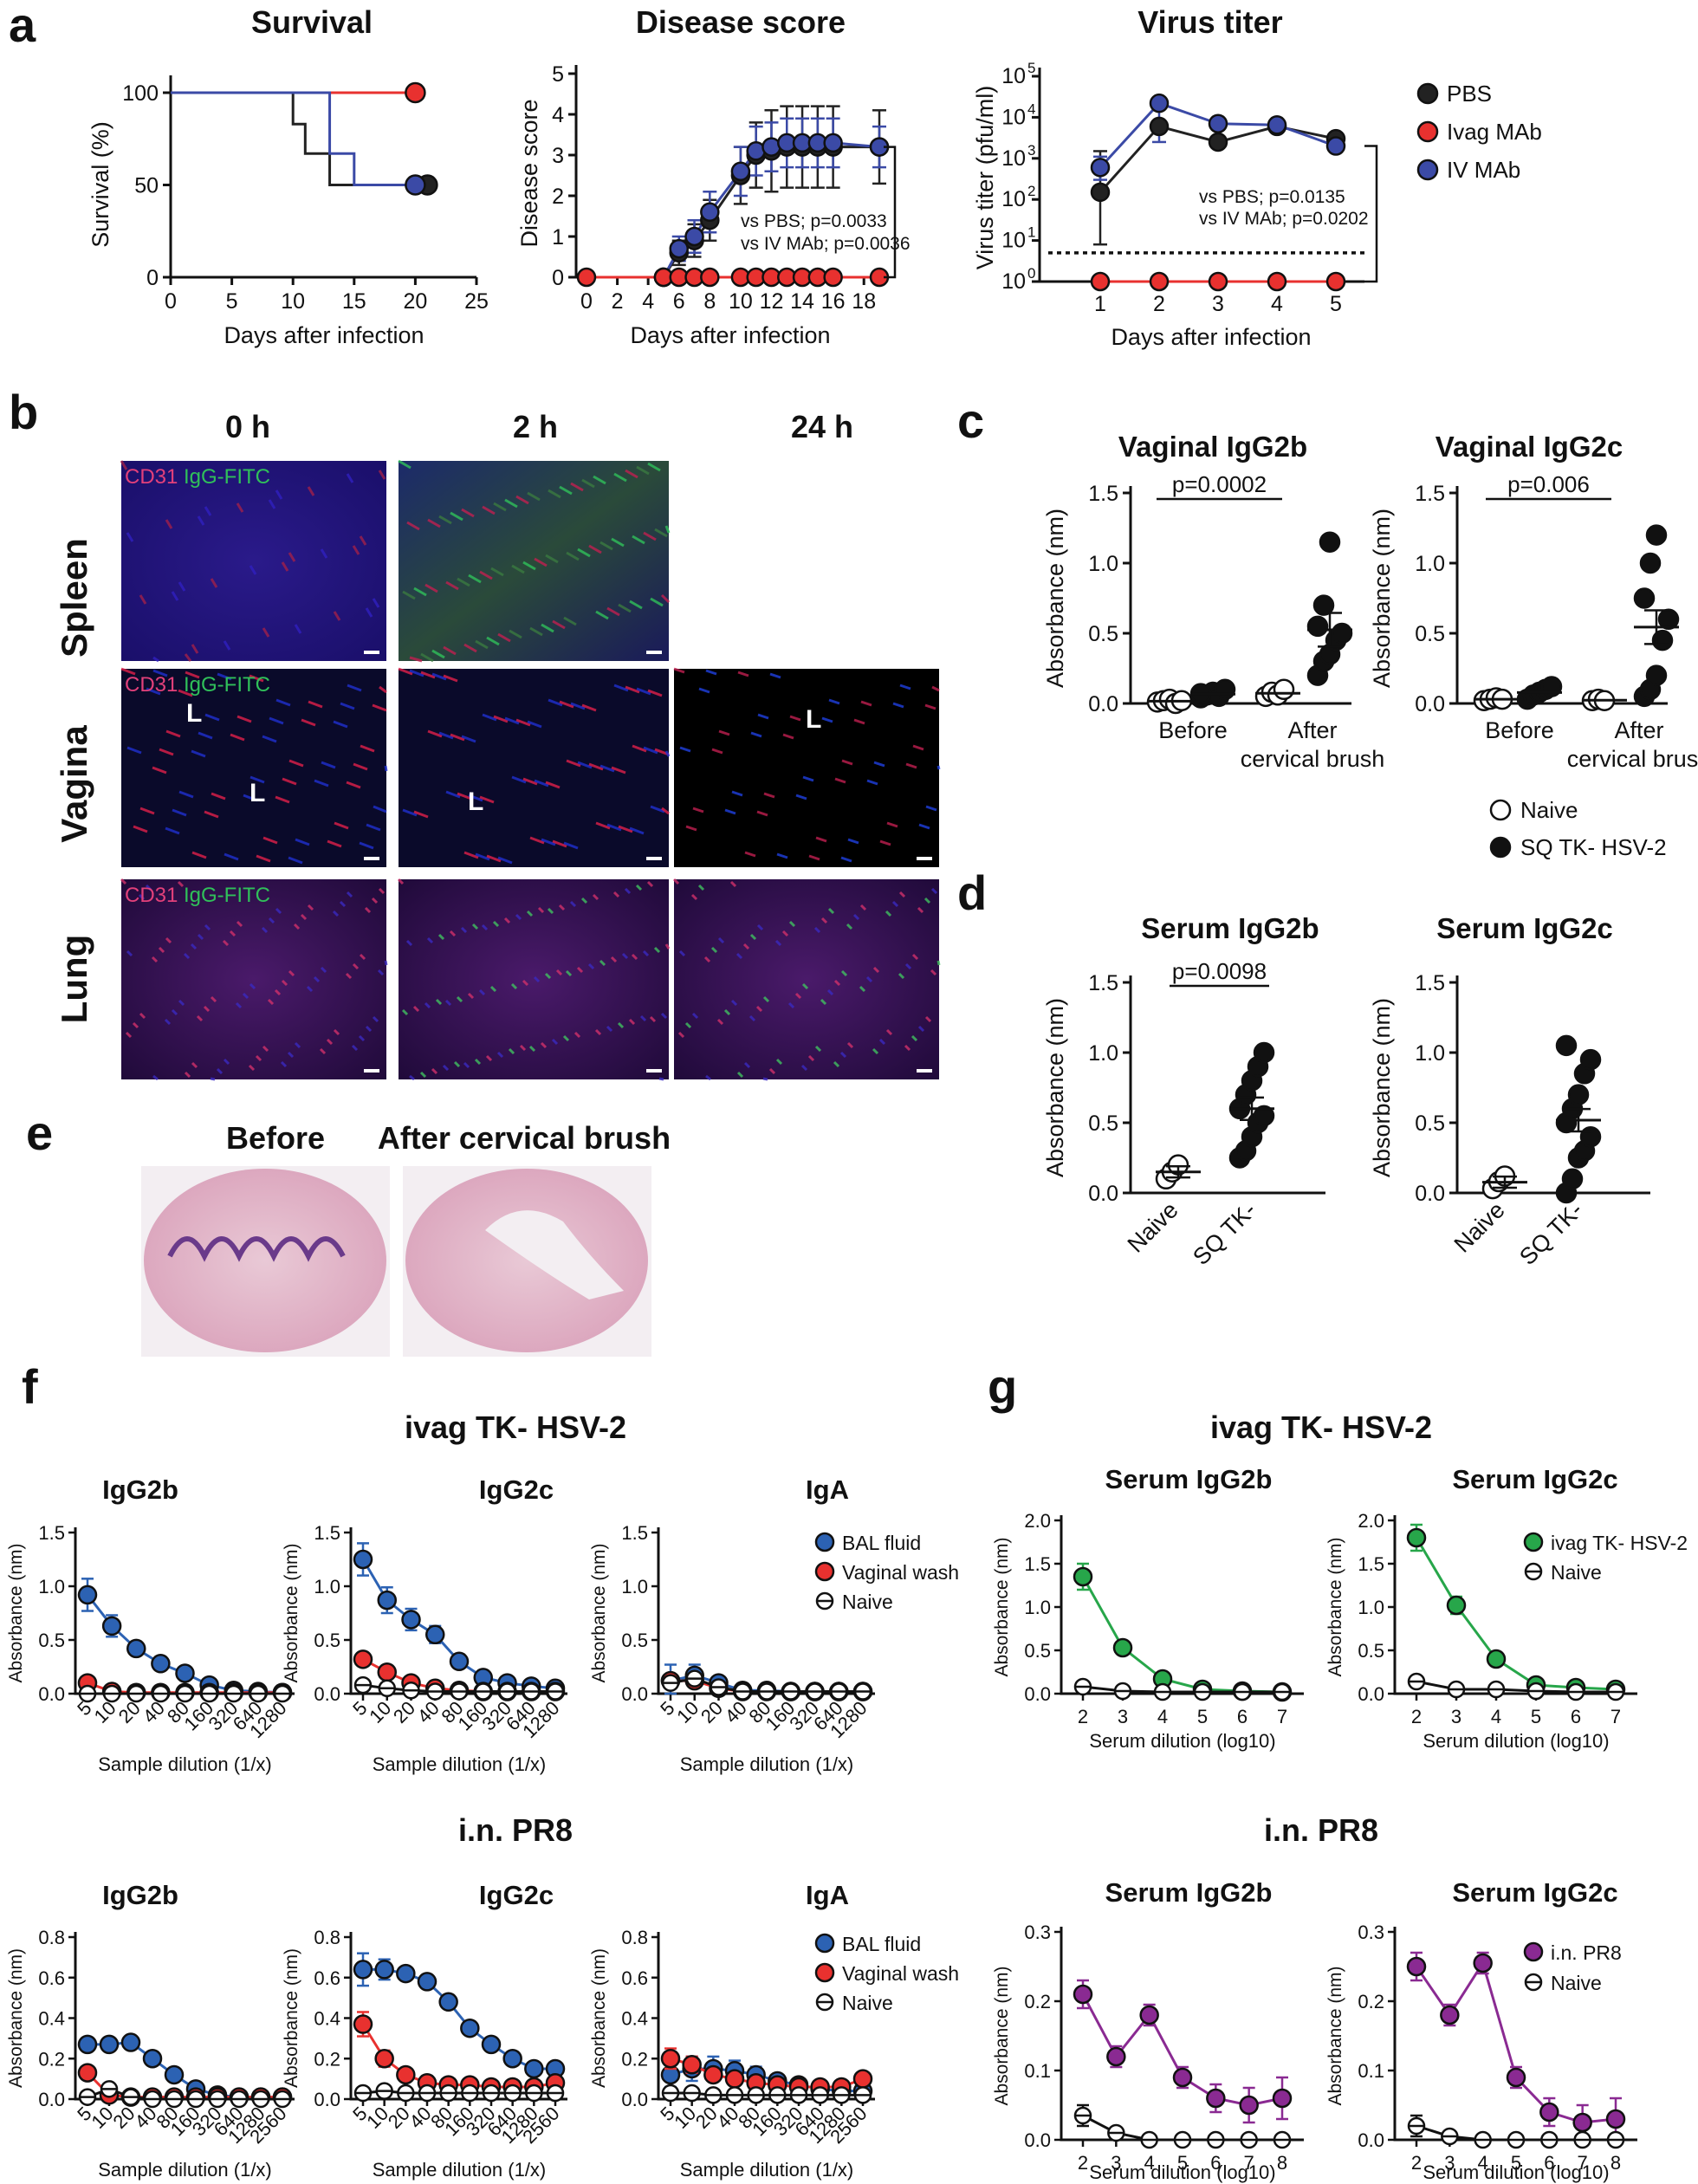  Describe the element at coordinates (232, 301) in the screenshot. I see `survival-x-tick-label: 5` at that location.